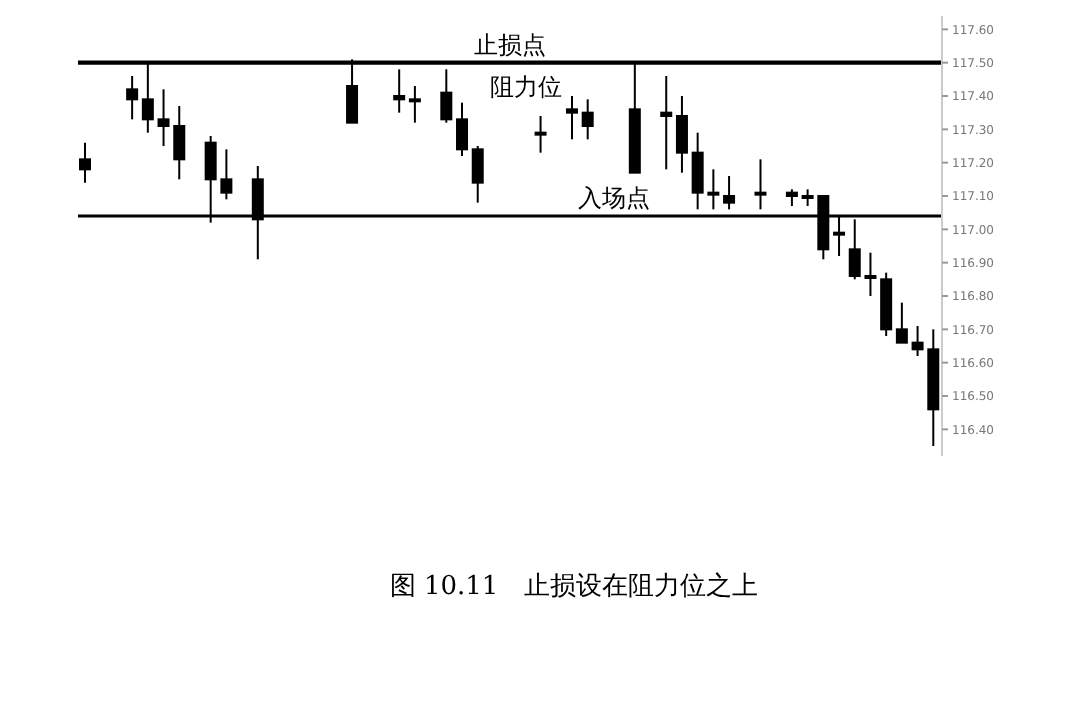  I want to click on ref-line-label: 入场点, so click(613, 198).